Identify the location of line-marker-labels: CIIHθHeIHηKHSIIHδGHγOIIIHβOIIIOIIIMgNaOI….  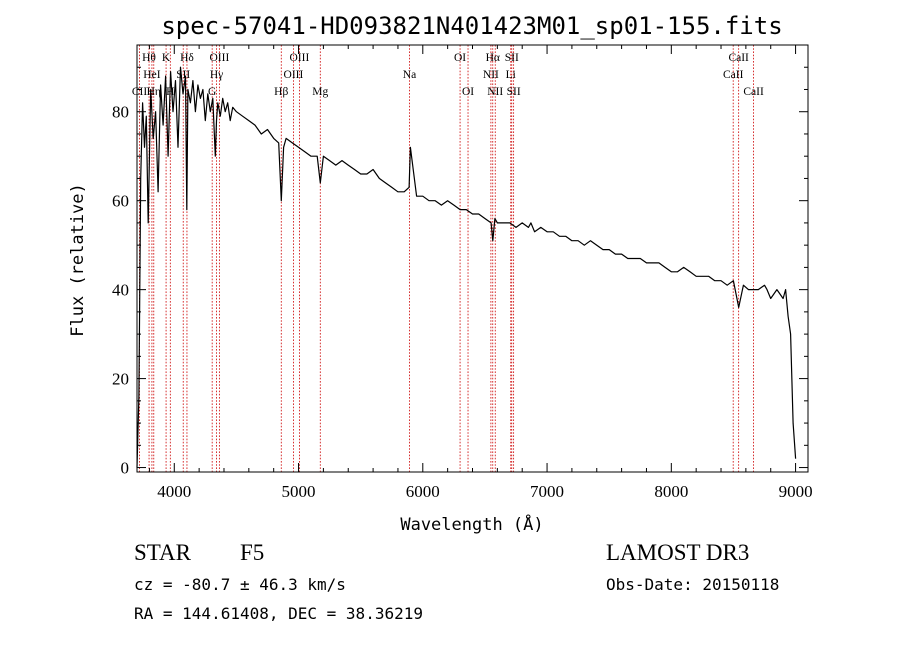
(448, 75).